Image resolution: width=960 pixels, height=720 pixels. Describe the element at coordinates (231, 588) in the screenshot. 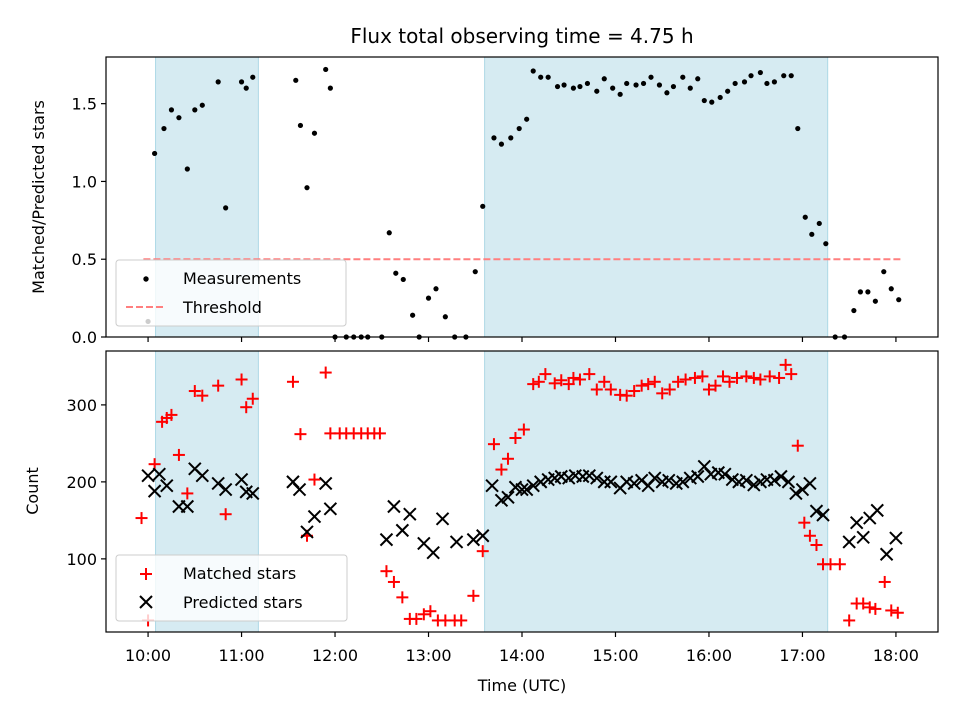

I see `legend-box` at that location.